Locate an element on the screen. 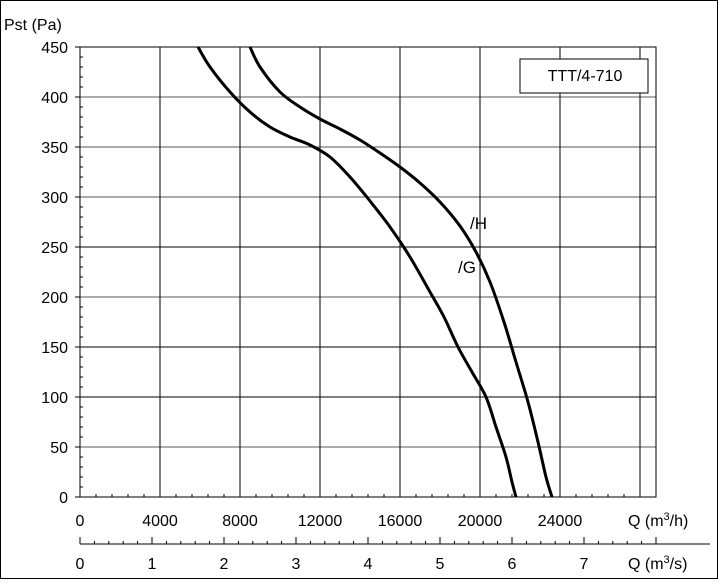  x2-tick-label: 0 is located at coordinates (80, 564).